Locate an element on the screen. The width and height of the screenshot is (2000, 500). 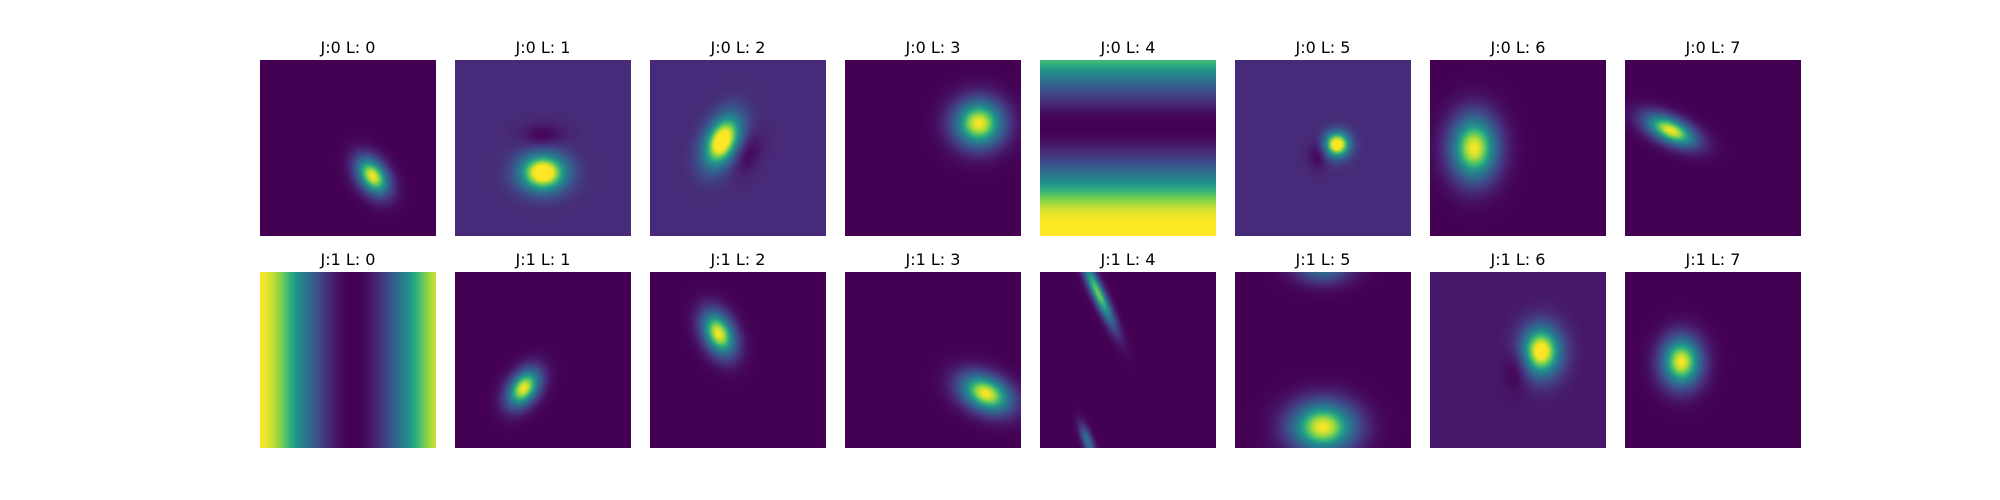
panel-title: J:0 L: 6 is located at coordinates (1518, 47).